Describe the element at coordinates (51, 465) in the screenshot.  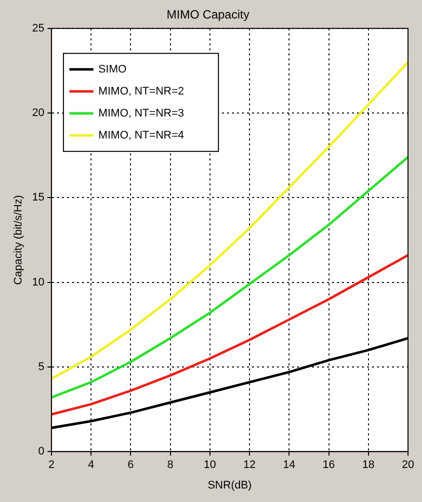
I see `x-tick-label: 2` at that location.